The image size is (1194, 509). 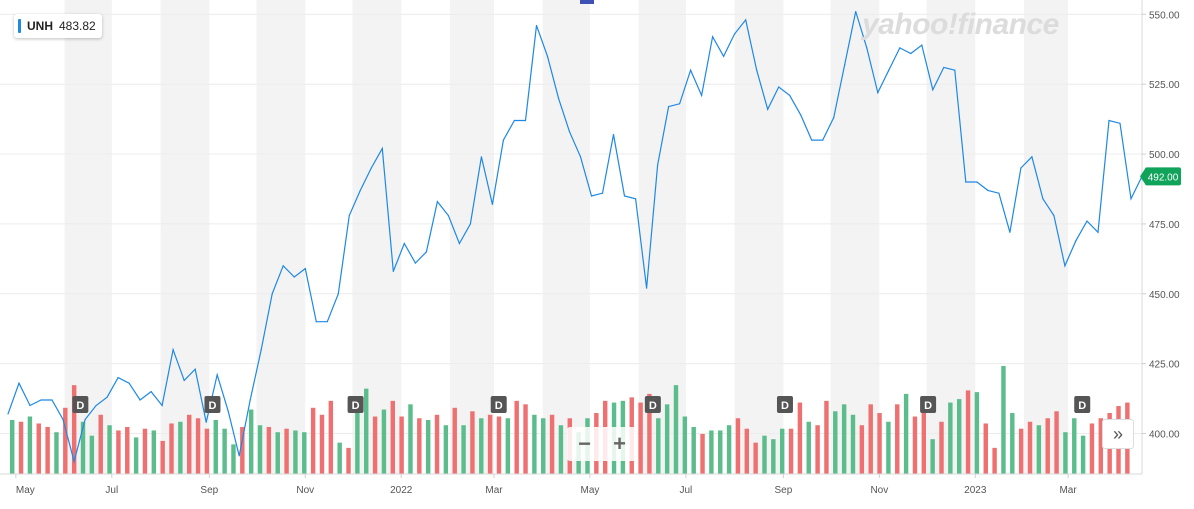 I want to click on x-tick-label: 2022, so click(x=401, y=490).